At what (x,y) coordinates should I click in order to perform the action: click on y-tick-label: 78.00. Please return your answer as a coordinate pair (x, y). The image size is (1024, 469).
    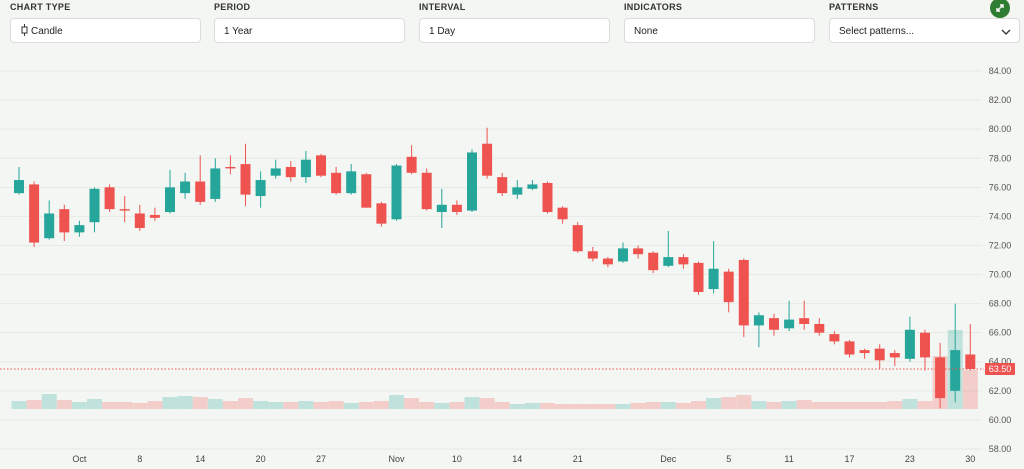
    Looking at the image, I should click on (1000, 158).